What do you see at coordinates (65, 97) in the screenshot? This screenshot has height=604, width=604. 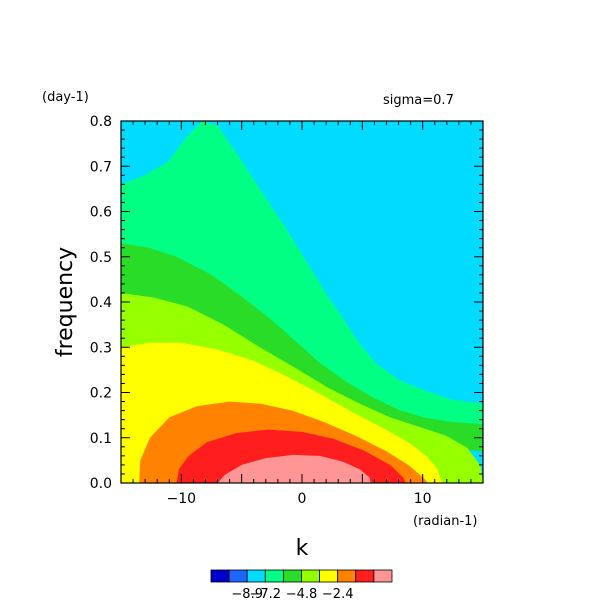 I see `y-unit-label: (day-1)` at bounding box center [65, 97].